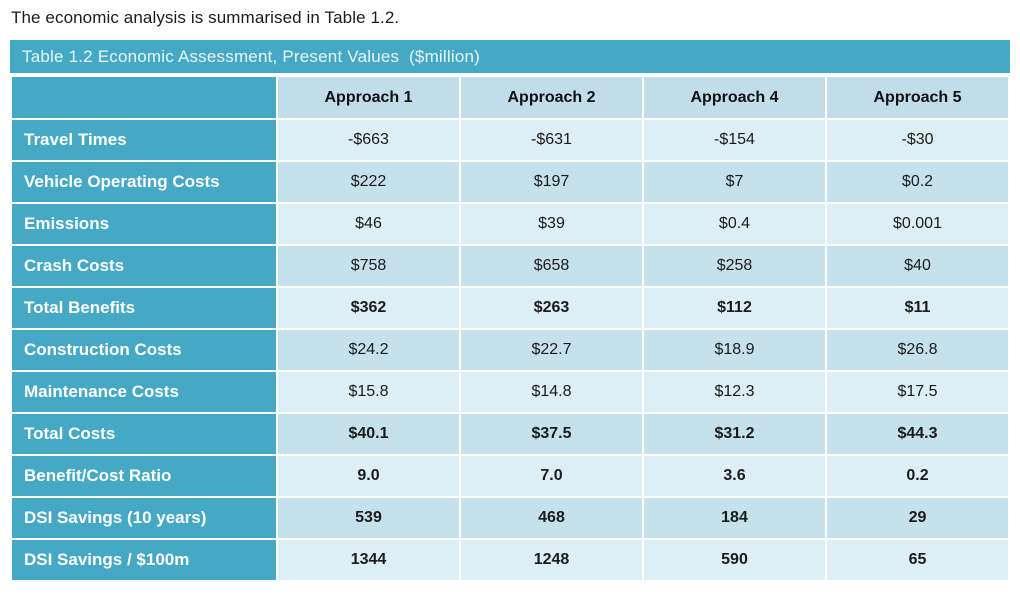 This screenshot has width=1020, height=594. Describe the element at coordinates (368, 140) in the screenshot. I see `data-cell: -$663` at that location.